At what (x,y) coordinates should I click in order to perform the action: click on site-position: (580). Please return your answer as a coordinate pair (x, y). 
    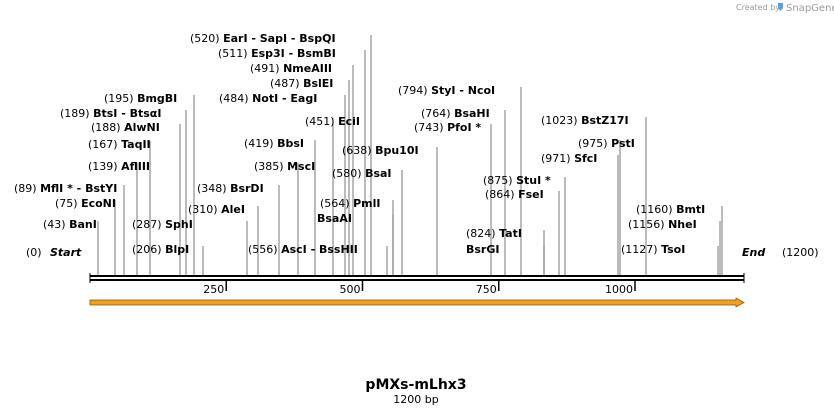
    Looking at the image, I should click on (348, 173).